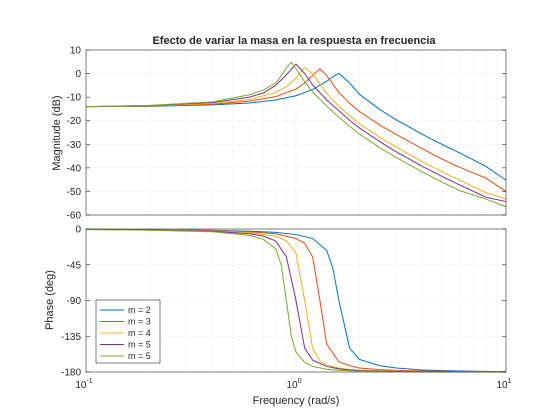  I want to click on magnitude-ytick-label: -30, so click(74, 145).